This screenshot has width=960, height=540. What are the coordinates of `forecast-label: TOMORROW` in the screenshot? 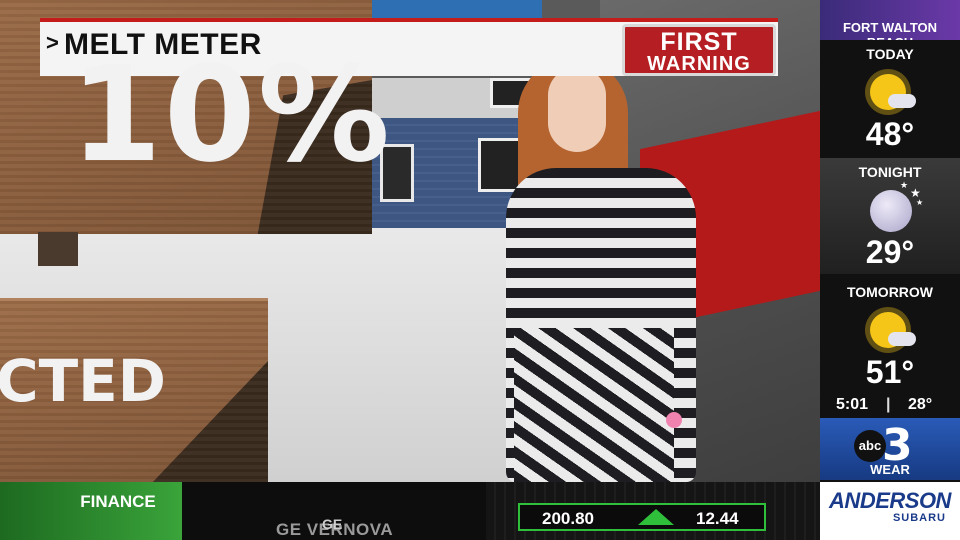 It's located at (890, 292).